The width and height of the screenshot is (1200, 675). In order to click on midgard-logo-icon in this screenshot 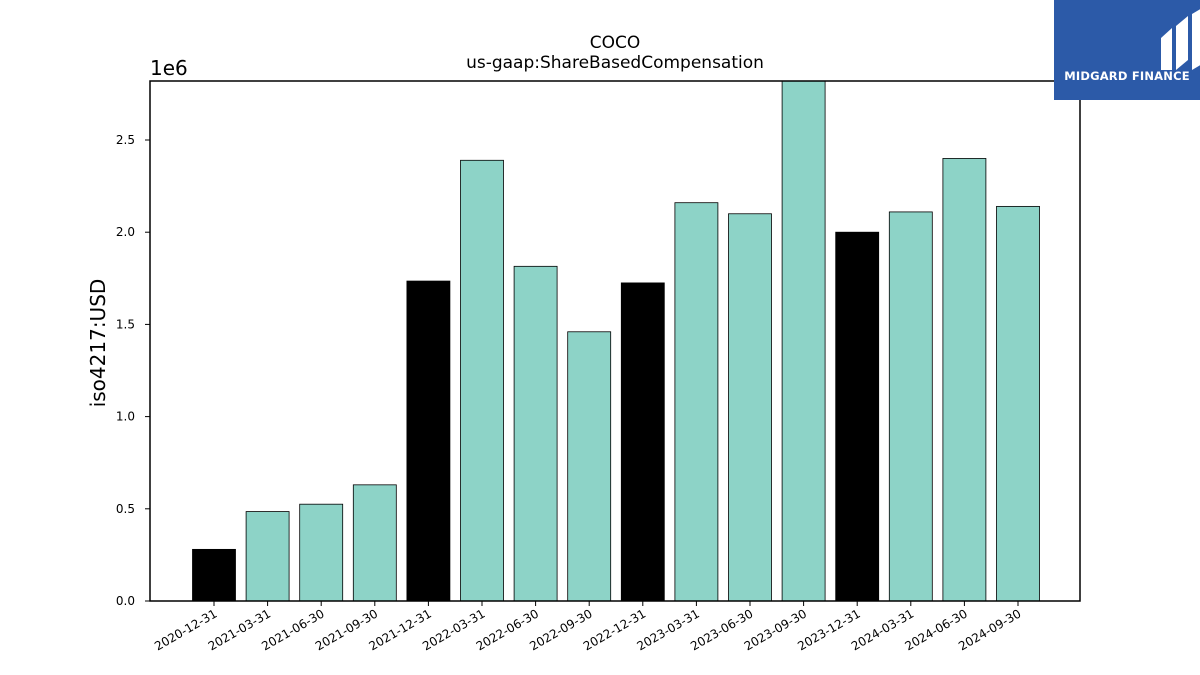, I will do `click(1180, 39)`.